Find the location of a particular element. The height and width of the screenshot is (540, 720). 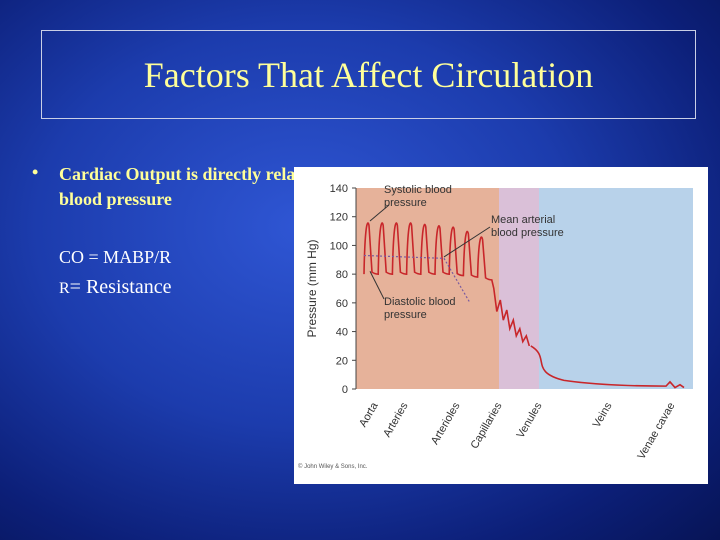

copyright-text: © John Wiley & Sons, Inc. is located at coordinates (333, 466).